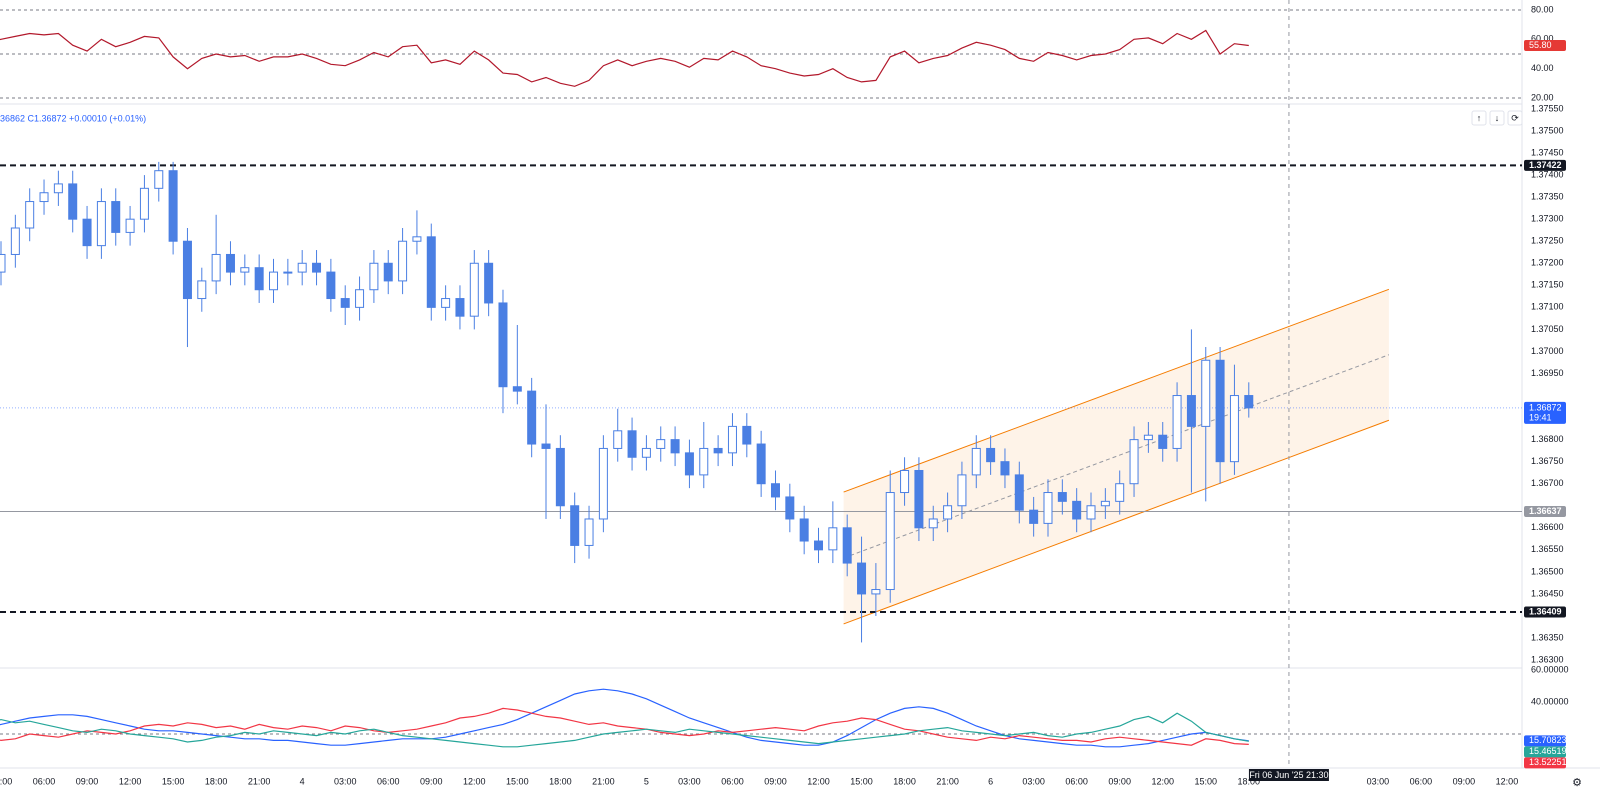 The height and width of the screenshot is (794, 1600). What do you see at coordinates (990, 781) in the screenshot?
I see `x-tick-label: 6` at bounding box center [990, 781].